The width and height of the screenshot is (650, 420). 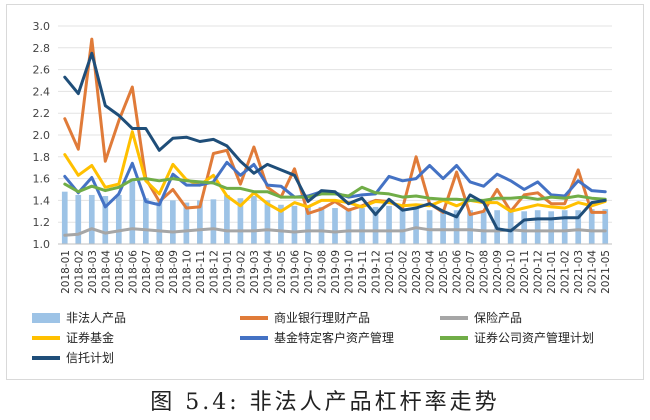 I want to click on x-tick-label: 2021-03, so click(x=579, y=272).